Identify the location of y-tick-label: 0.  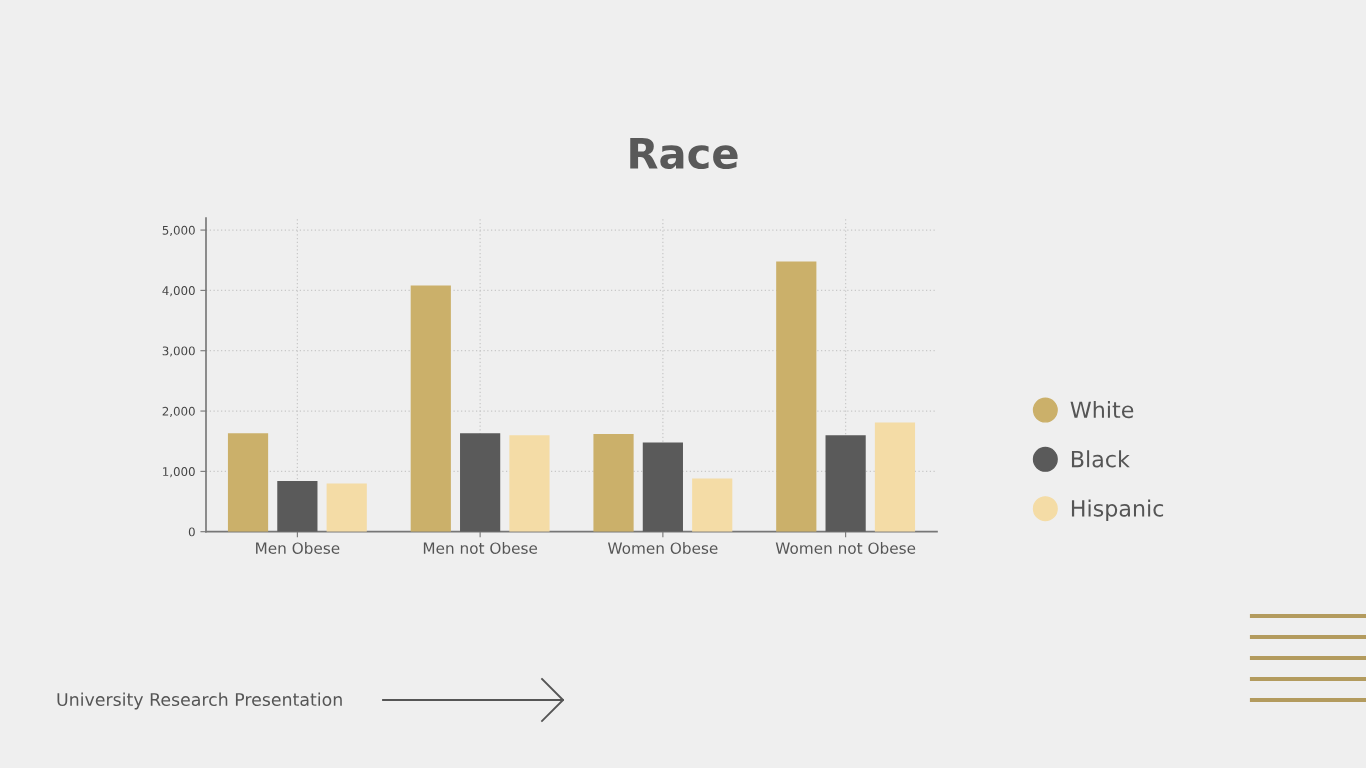
(191, 532).